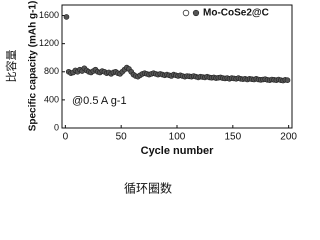  Describe the element at coordinates (122, 137) in the screenshot. I see `x-tick-label: 50` at that location.